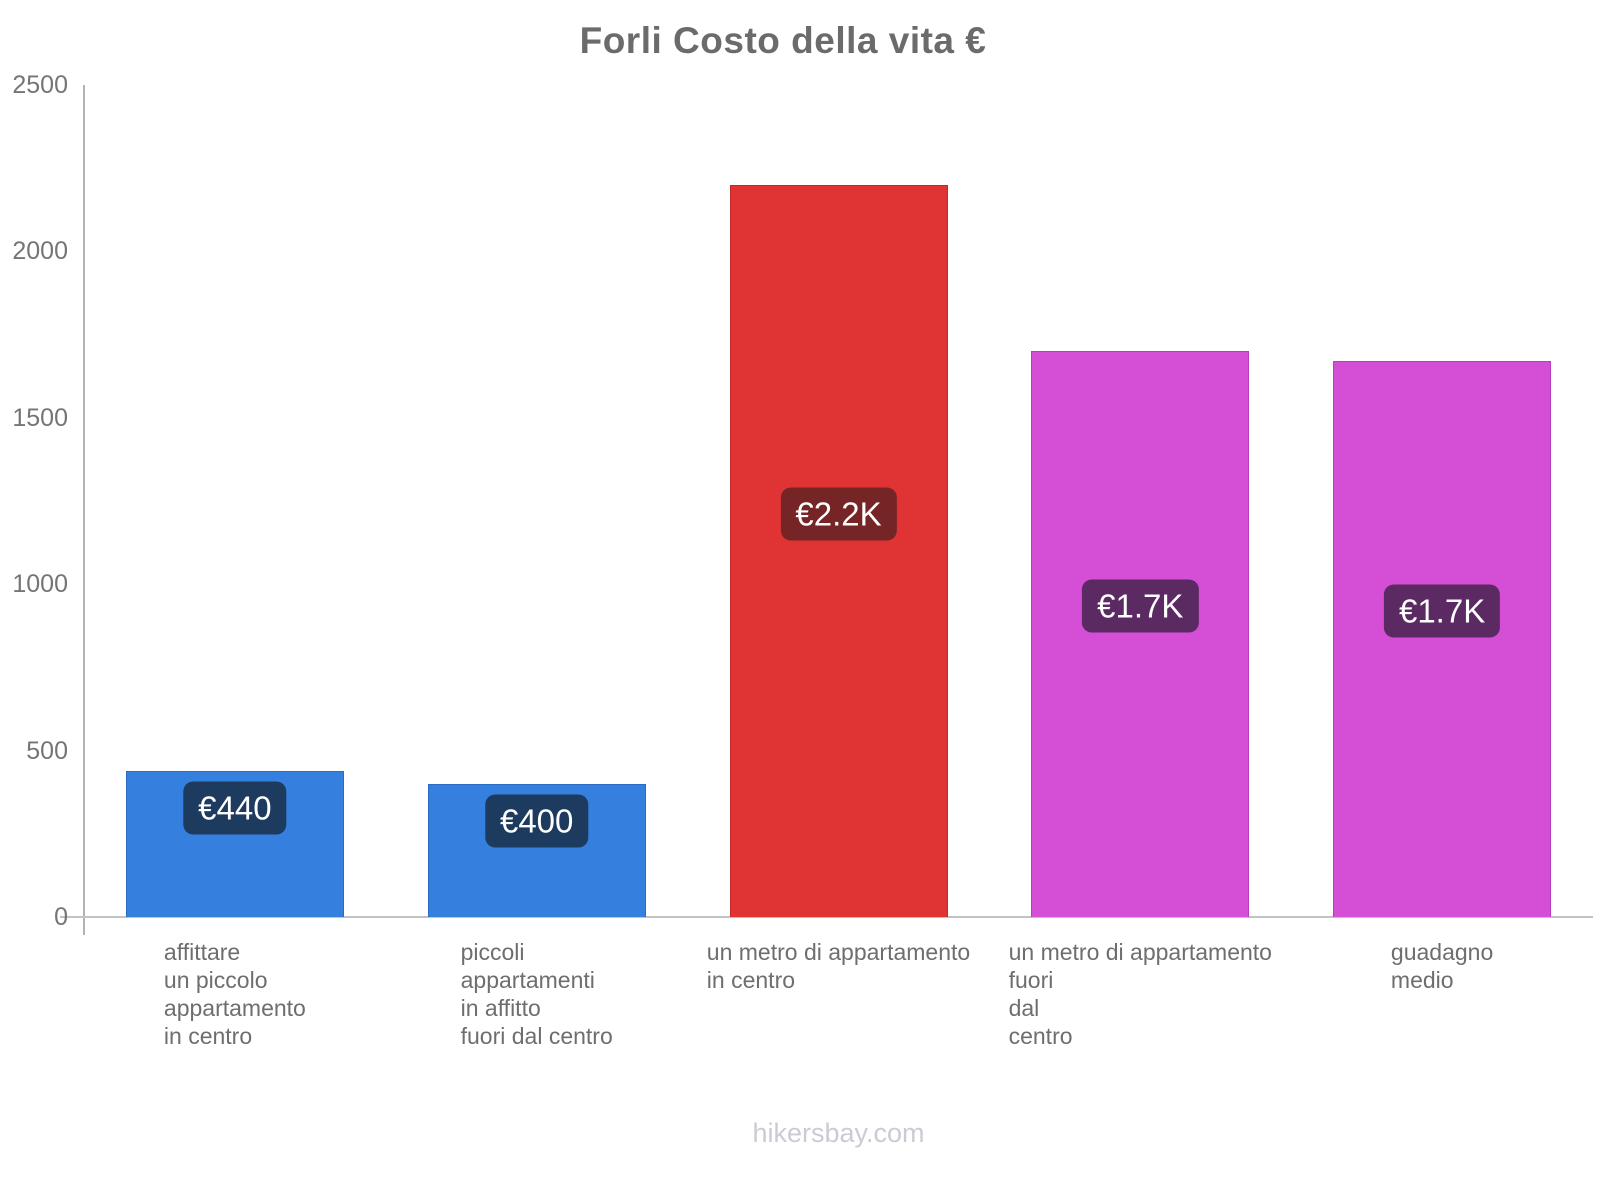 The image size is (1600, 1200). Describe the element at coordinates (40, 85) in the screenshot. I see `y-axis-tick-label: 2500` at that location.